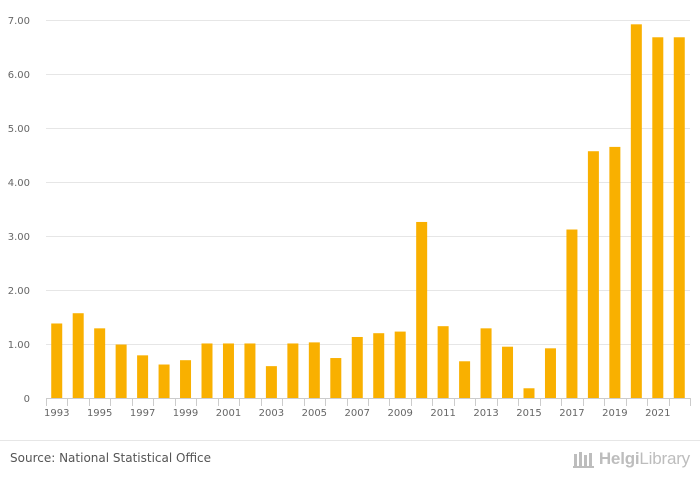  Describe the element at coordinates (550, 373) in the screenshot. I see `bar-2016` at that location.